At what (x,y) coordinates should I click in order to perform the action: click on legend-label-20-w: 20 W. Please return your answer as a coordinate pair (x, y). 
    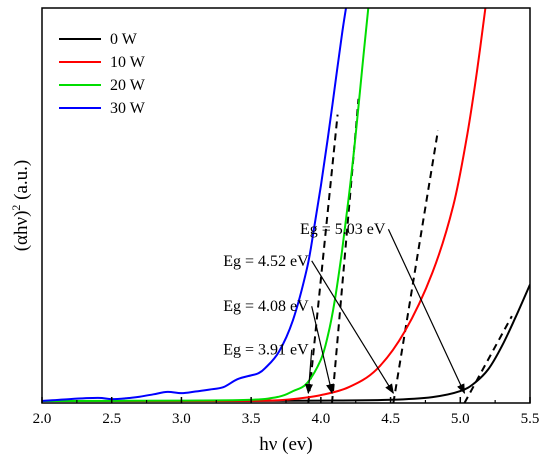
    Looking at the image, I should click on (128, 85).